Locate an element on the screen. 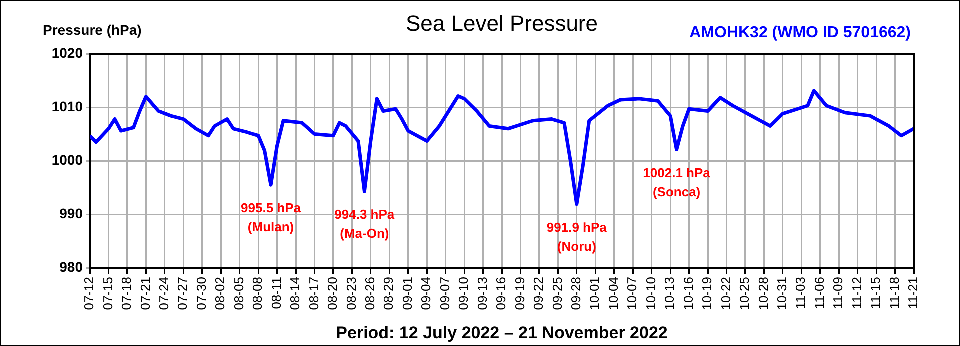  x-tick-label: 08-02 is located at coordinates (220, 293).